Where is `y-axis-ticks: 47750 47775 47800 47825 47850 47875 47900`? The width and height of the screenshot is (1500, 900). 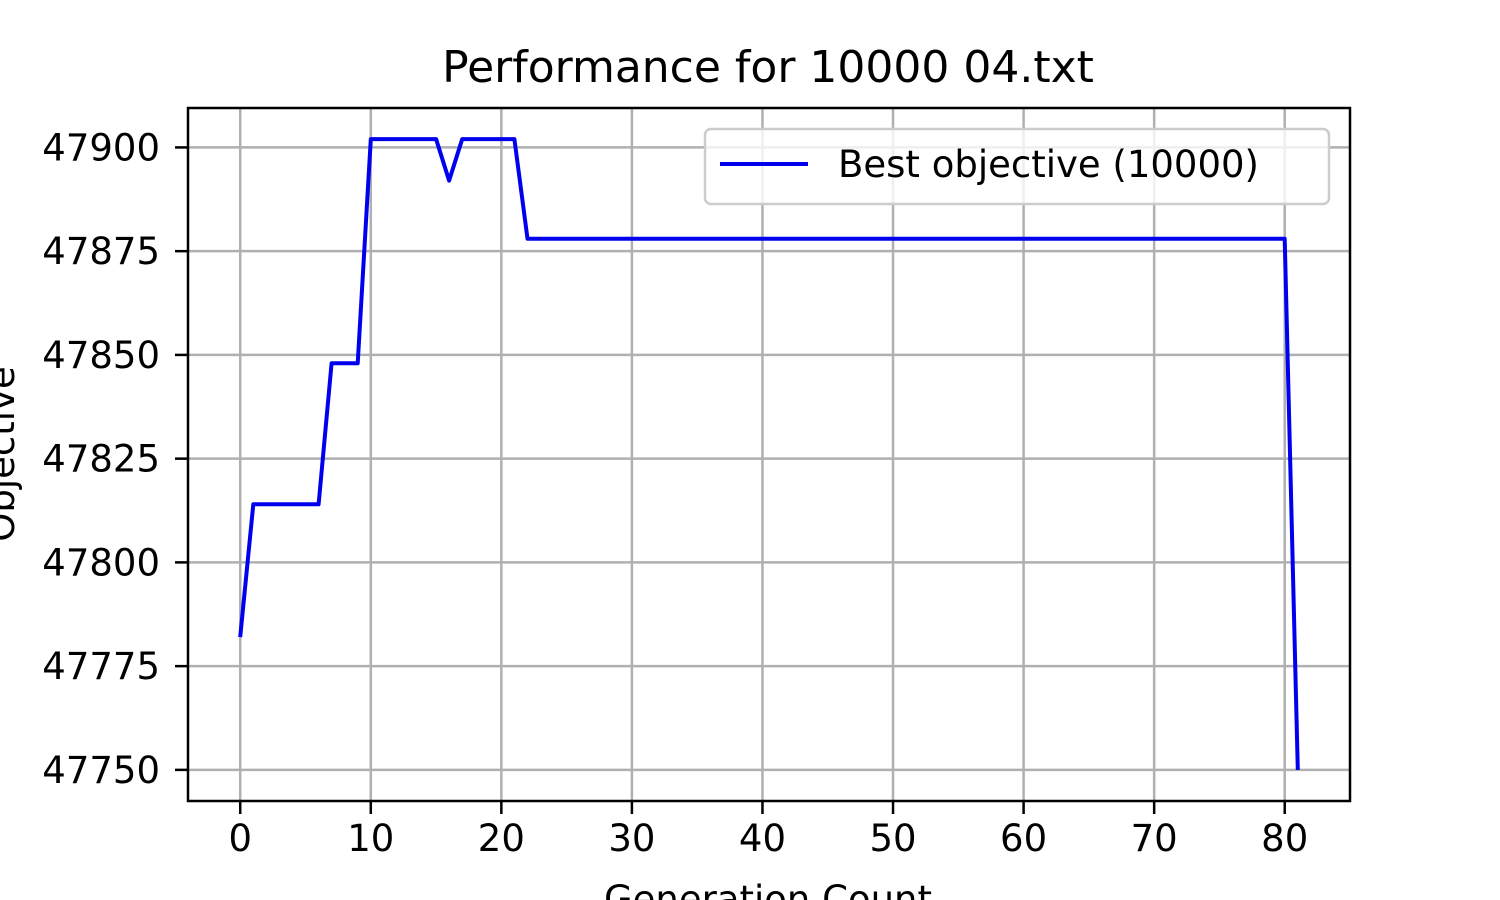 y-axis-ticks: 47750 47775 47800 47825 47850 47875 47900 is located at coordinates (115, 459).